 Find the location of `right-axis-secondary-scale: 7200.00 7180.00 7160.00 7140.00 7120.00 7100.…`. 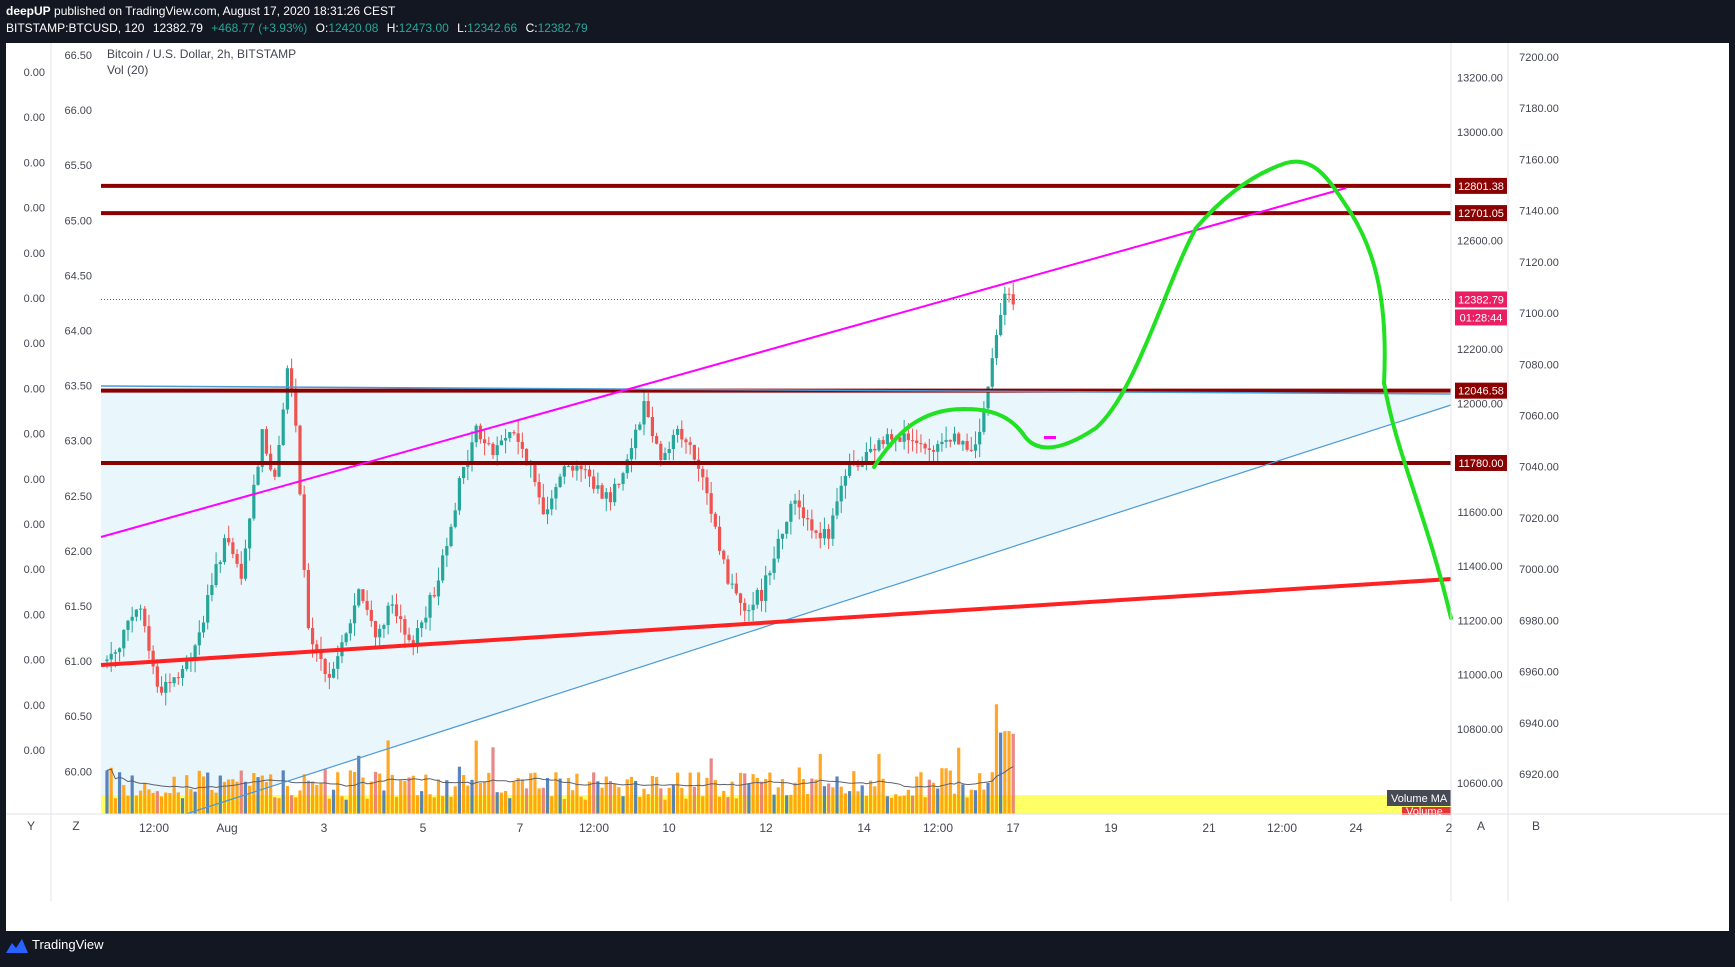

right-axis-secondary-scale: 7200.00 7180.00 7160.00 7140.00 7120.00 7100.… is located at coordinates (1539, 416).